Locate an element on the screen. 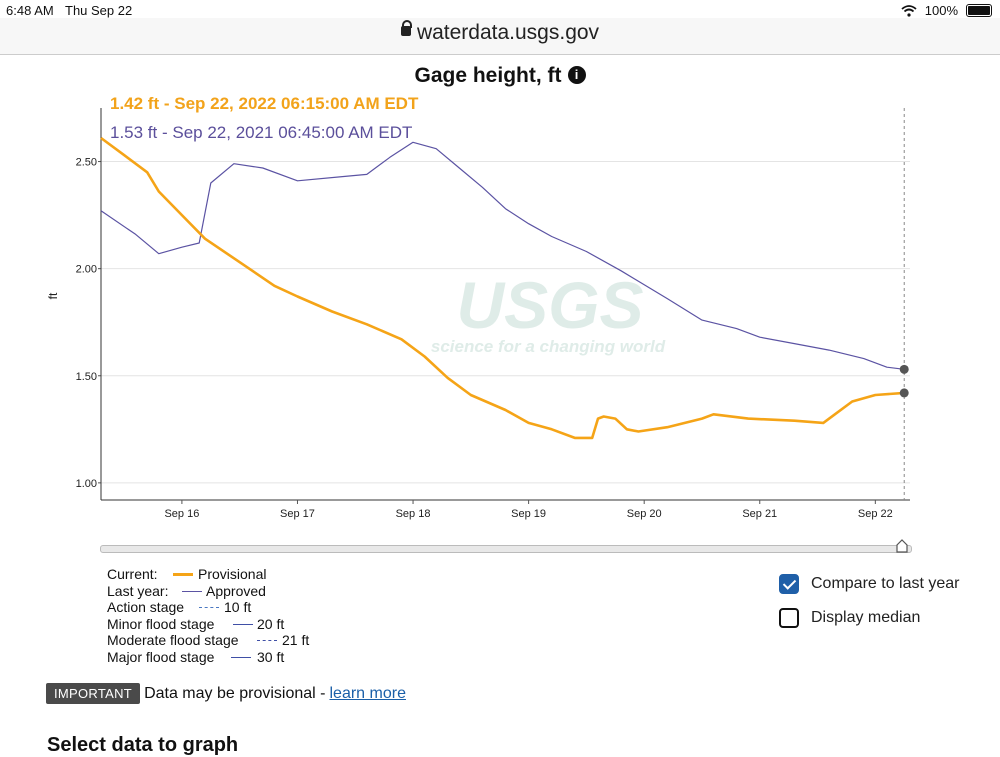  time-range-slider is located at coordinates (506, 549).